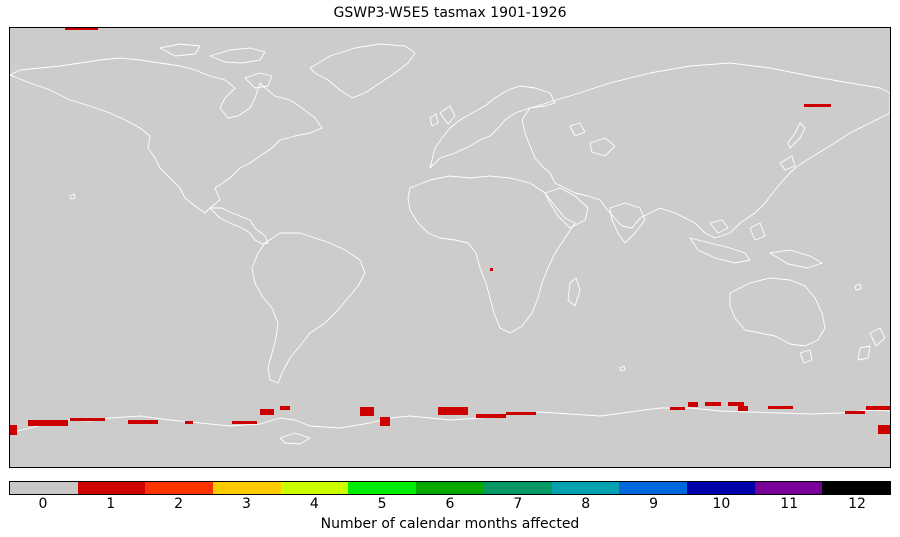 The width and height of the screenshot is (900, 537). I want to click on colorbar-ticks: 0 1 2 3 4 5 6 7 8 9 10 11 12, so click(450, 506).